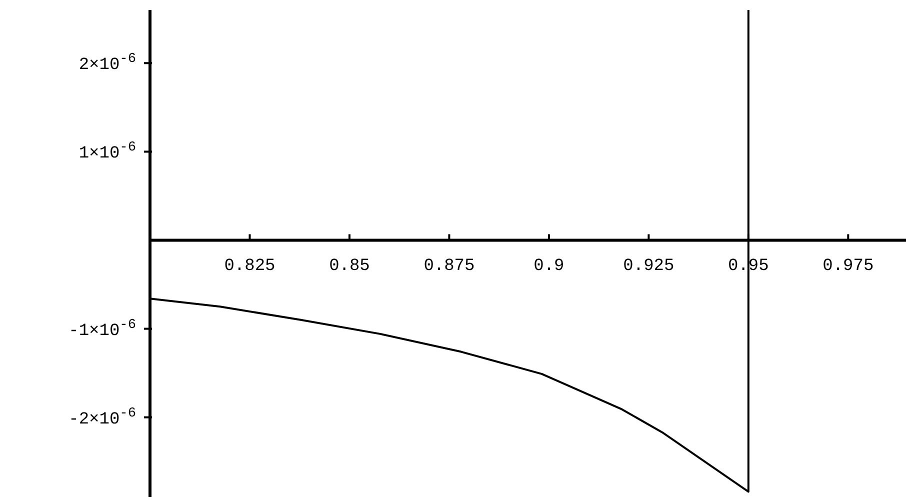 Image resolution: width=906 pixels, height=501 pixels. Describe the element at coordinates (102, 329) in the screenshot. I see `y-tick-label: -1×10$^{-6}$` at that location.